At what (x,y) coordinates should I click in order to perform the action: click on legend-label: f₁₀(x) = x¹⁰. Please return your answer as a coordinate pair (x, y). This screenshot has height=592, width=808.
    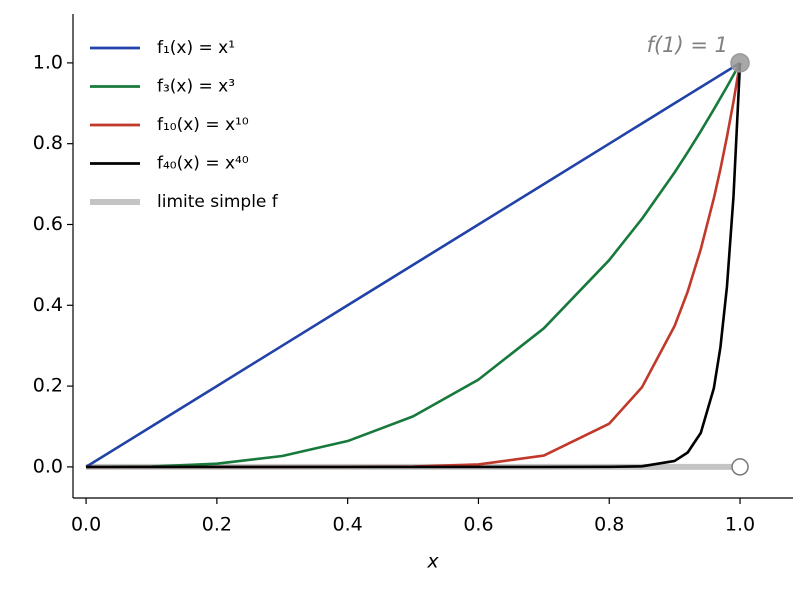
    Looking at the image, I should click on (203, 125).